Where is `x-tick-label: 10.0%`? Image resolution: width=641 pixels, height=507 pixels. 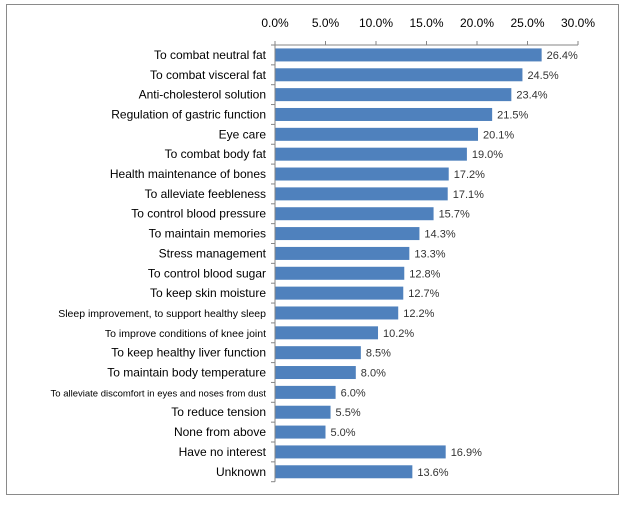
x-tick-label: 10.0% is located at coordinates (376, 23).